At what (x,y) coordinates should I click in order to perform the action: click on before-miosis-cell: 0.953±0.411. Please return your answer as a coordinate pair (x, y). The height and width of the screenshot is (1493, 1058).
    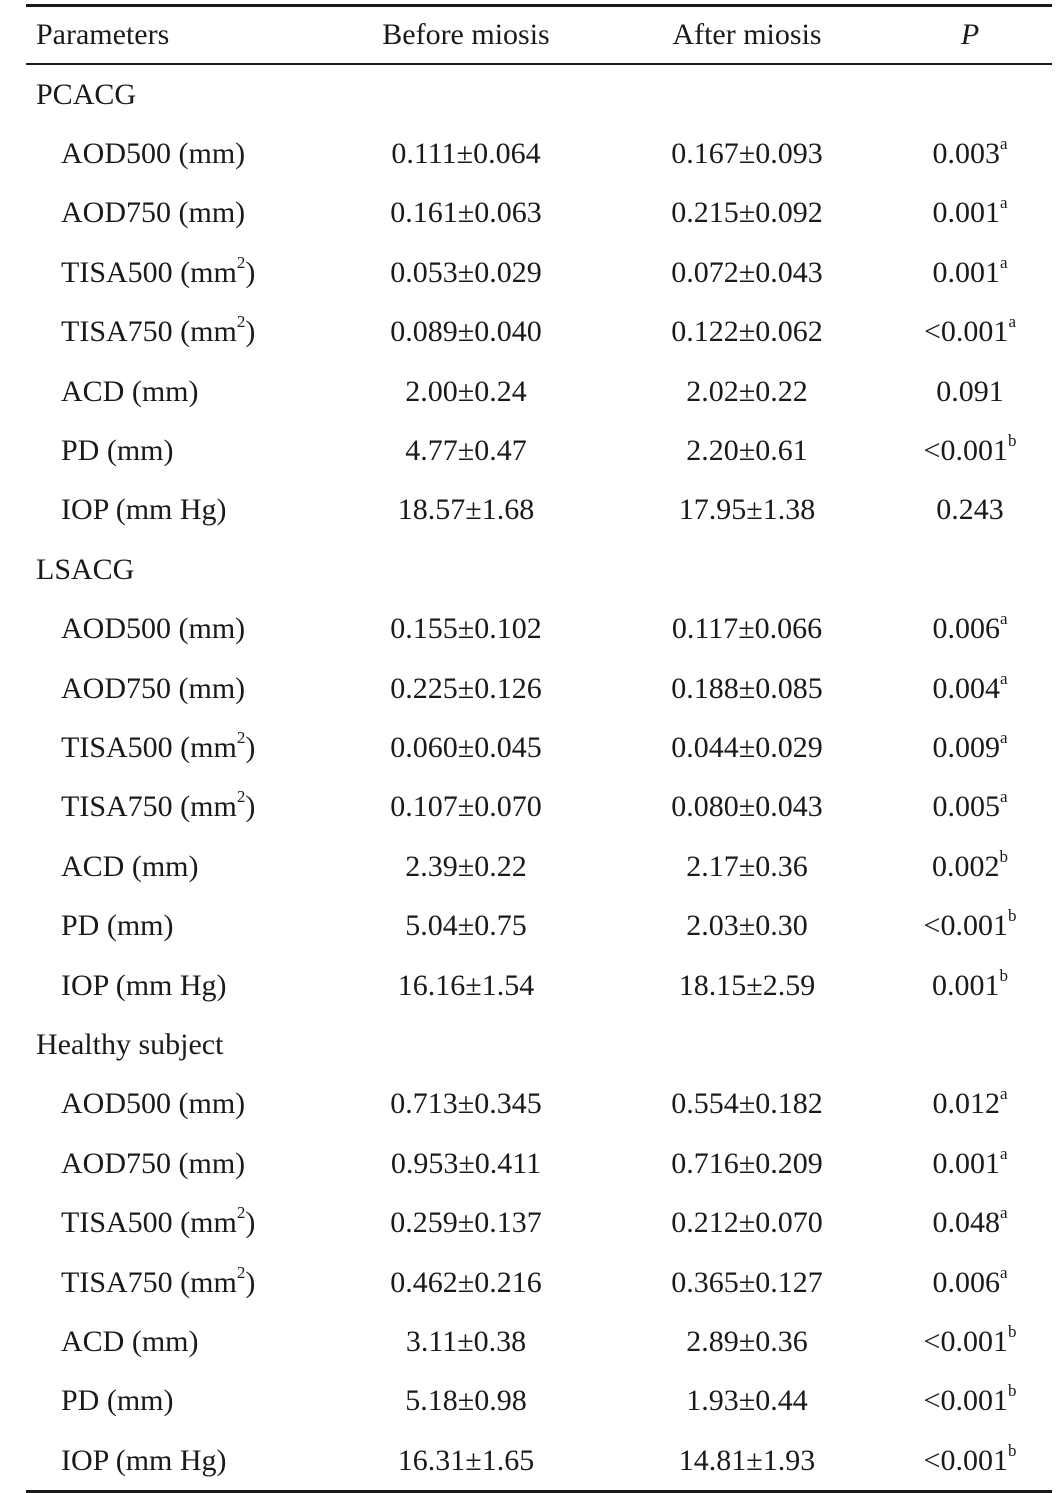
    Looking at the image, I should click on (466, 1163).